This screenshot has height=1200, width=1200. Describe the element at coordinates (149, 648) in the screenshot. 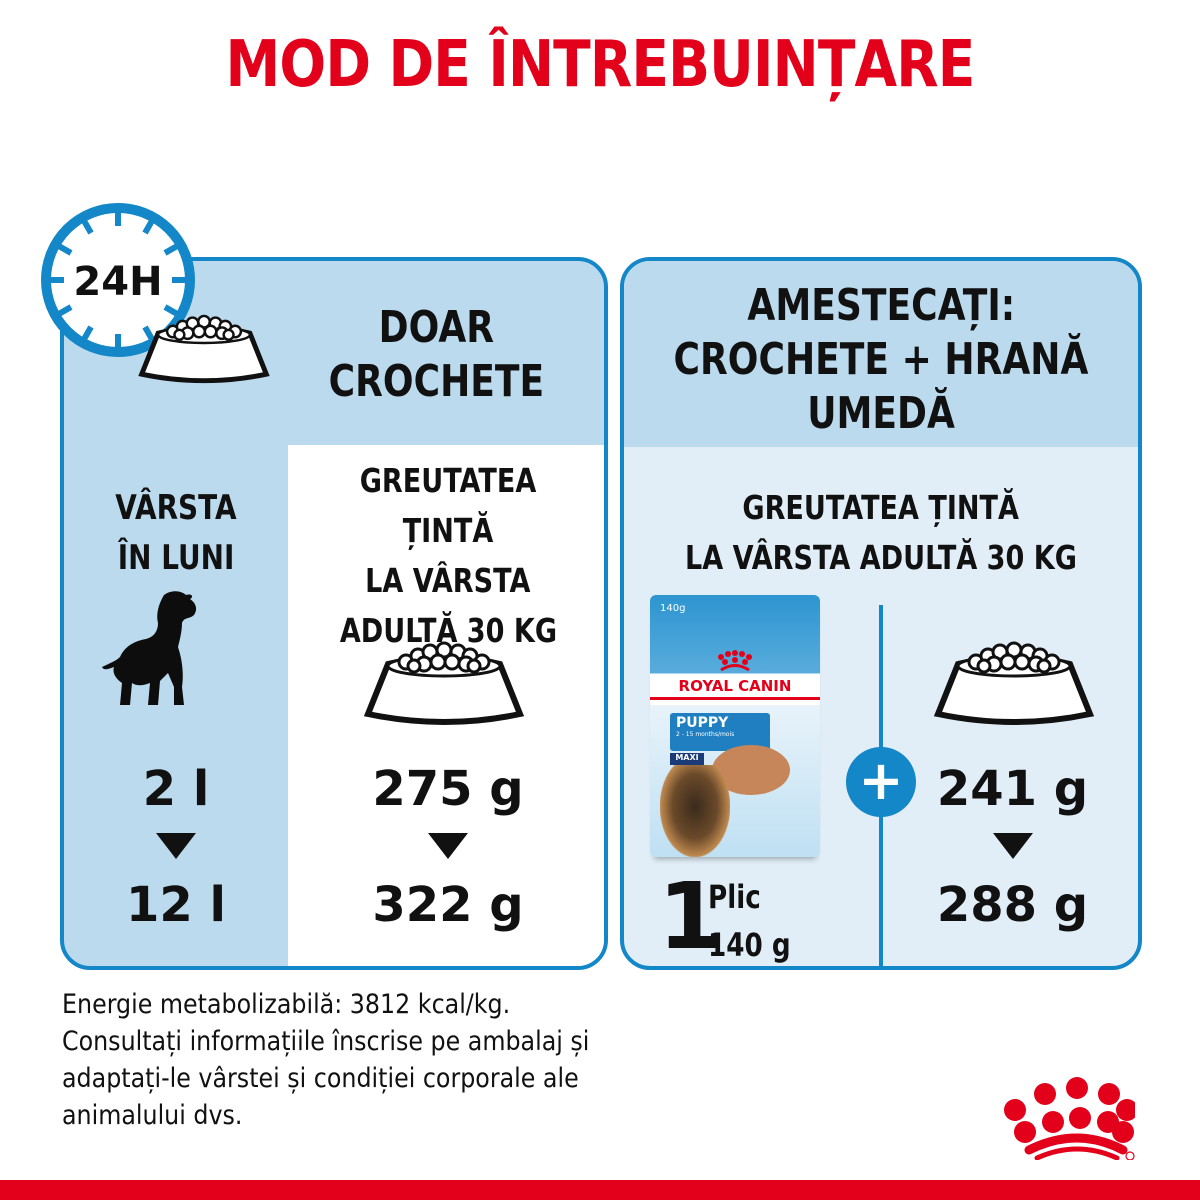

I see `puppy-silhouette-icon` at that location.